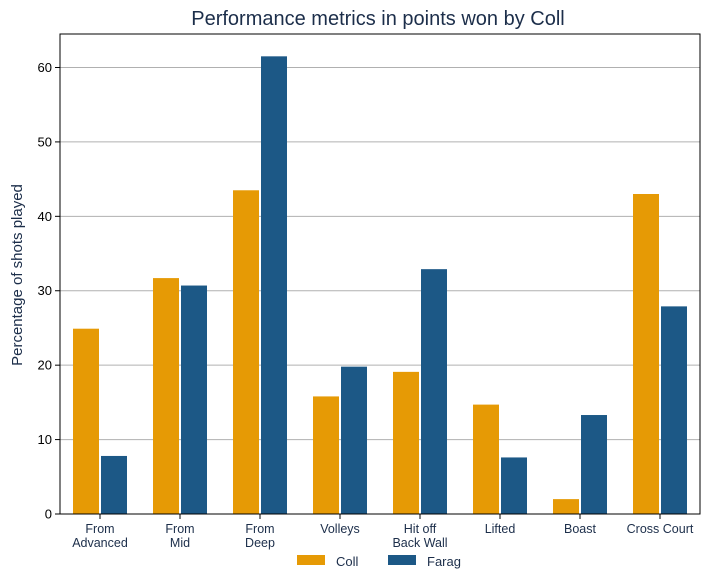 This screenshot has width=708, height=583. What do you see at coordinates (580, 529) in the screenshot?
I see `x-tick-label: Boast` at bounding box center [580, 529].